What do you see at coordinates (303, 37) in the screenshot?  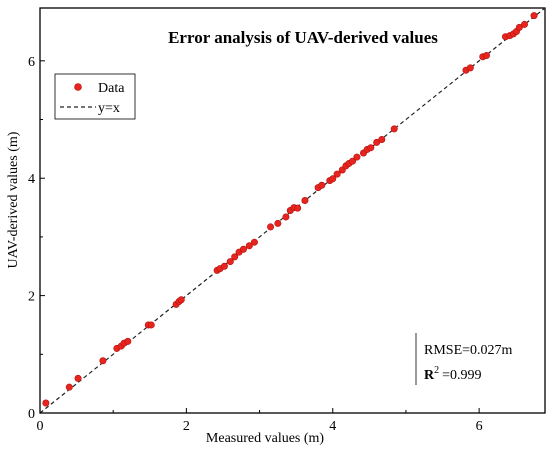 I see `chart-title: Error analysis of UAV-derived values` at bounding box center [303, 37].